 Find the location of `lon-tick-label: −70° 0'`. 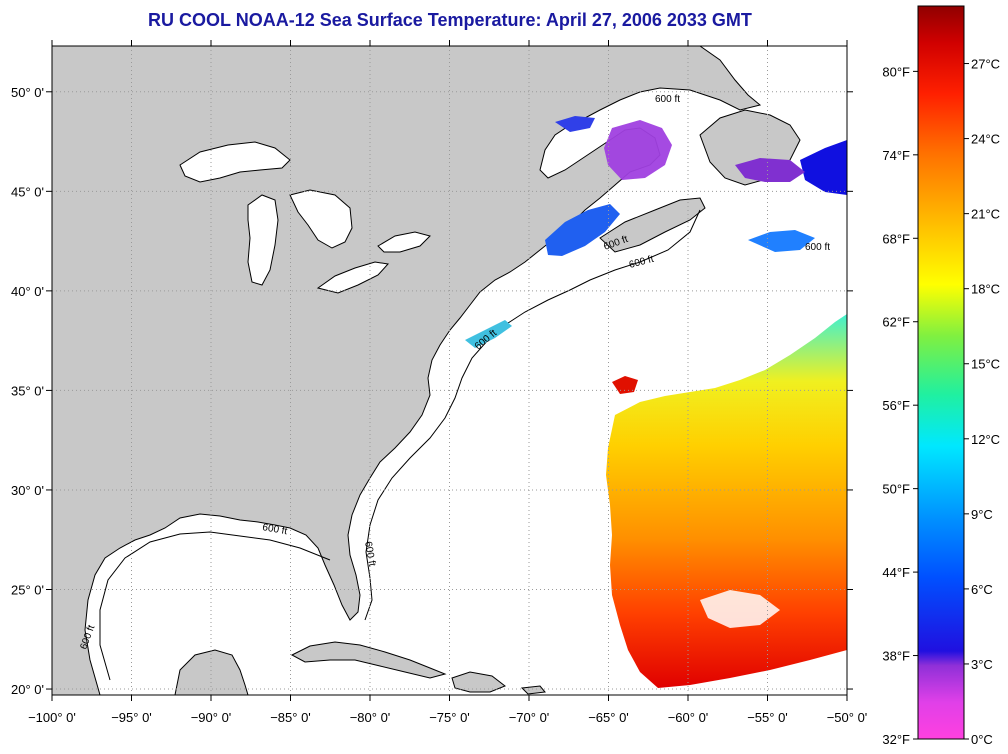

lon-tick-label: −70° 0' is located at coordinates (529, 717).